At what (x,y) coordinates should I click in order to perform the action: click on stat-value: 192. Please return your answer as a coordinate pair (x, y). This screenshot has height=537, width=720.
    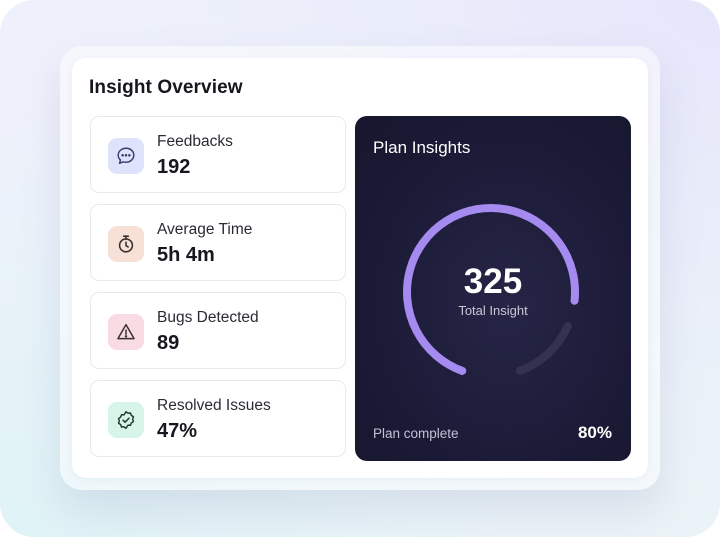
    Looking at the image, I should click on (174, 167).